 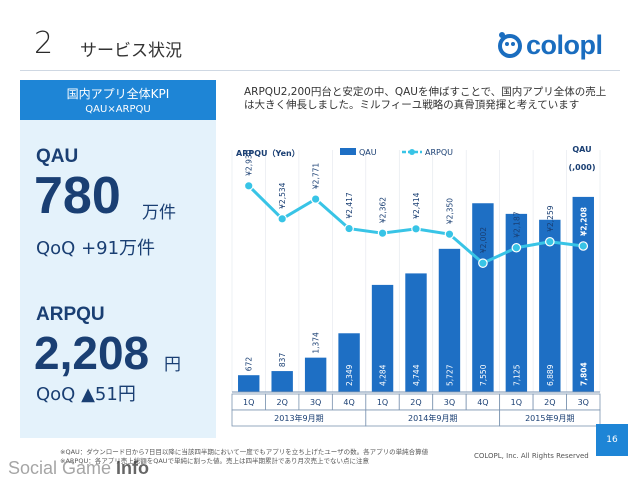 What do you see at coordinates (550, 218) in the screenshot?
I see `arpqu-data-label: ¥2,259` at bounding box center [550, 218].